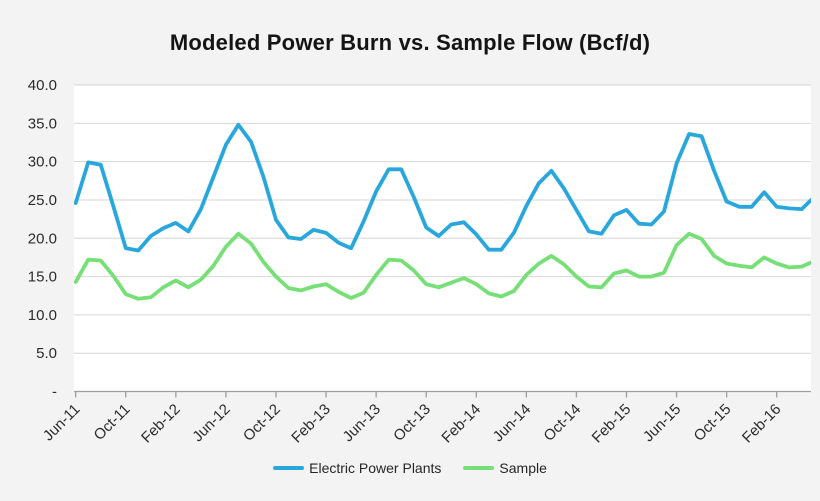 Image resolution: width=820 pixels, height=501 pixels. What do you see at coordinates (62, 423) in the screenshot?
I see `x-tick-label: Jun-11` at bounding box center [62, 423].